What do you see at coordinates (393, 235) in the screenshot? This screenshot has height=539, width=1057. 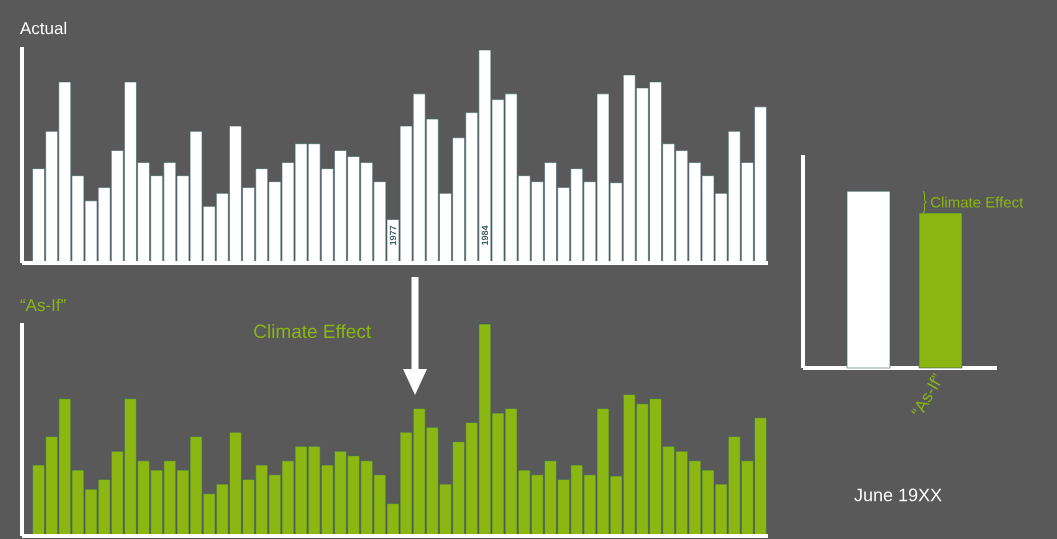 I see `x-tick-label: 1977` at bounding box center [393, 235].